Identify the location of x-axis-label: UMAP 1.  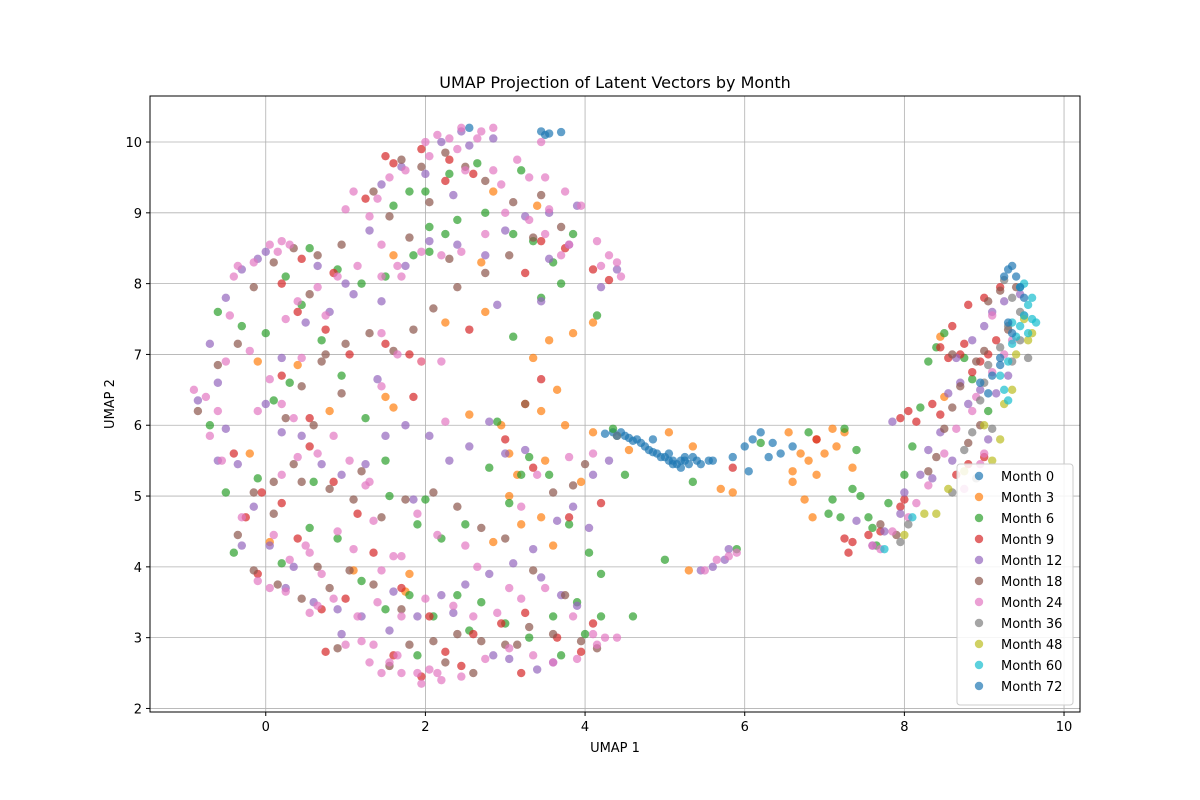
(615, 748).